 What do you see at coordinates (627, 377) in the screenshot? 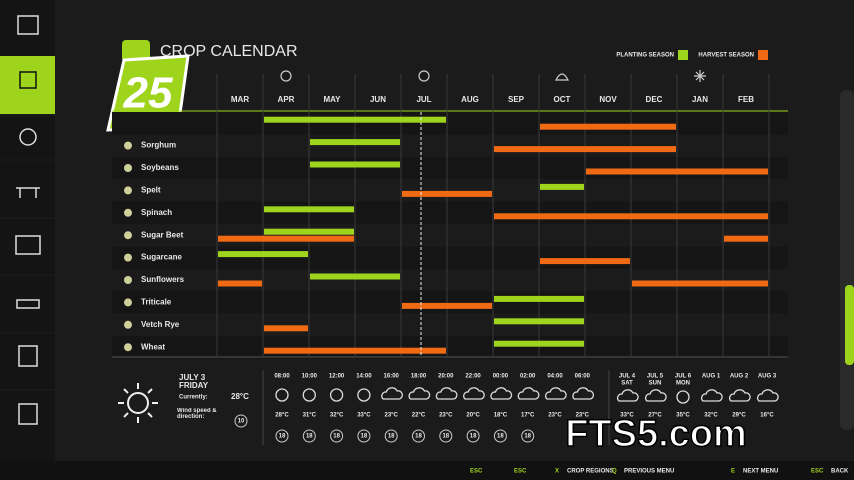
I see `day-date: JUL 4` at bounding box center [627, 377].